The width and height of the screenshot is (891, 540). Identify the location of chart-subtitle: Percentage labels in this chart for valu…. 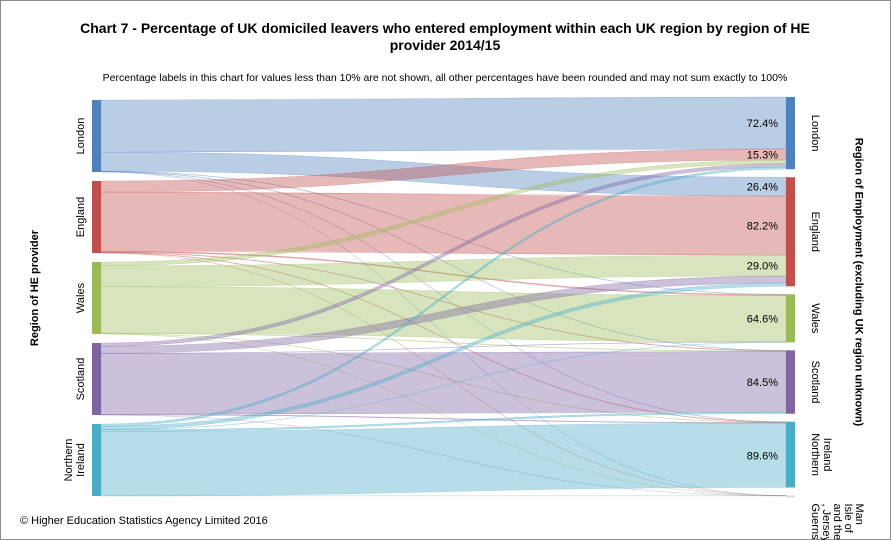
(445, 78).